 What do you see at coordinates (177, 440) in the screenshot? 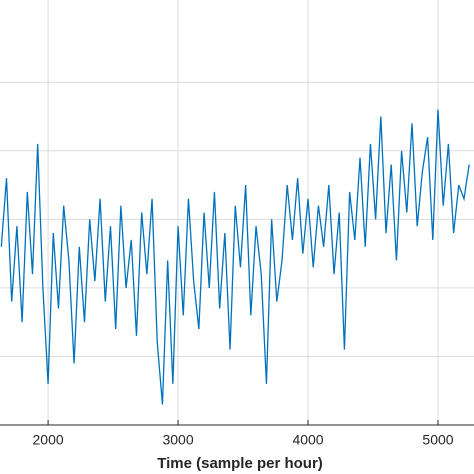
I see `x-tick-label: 3000` at bounding box center [177, 440].